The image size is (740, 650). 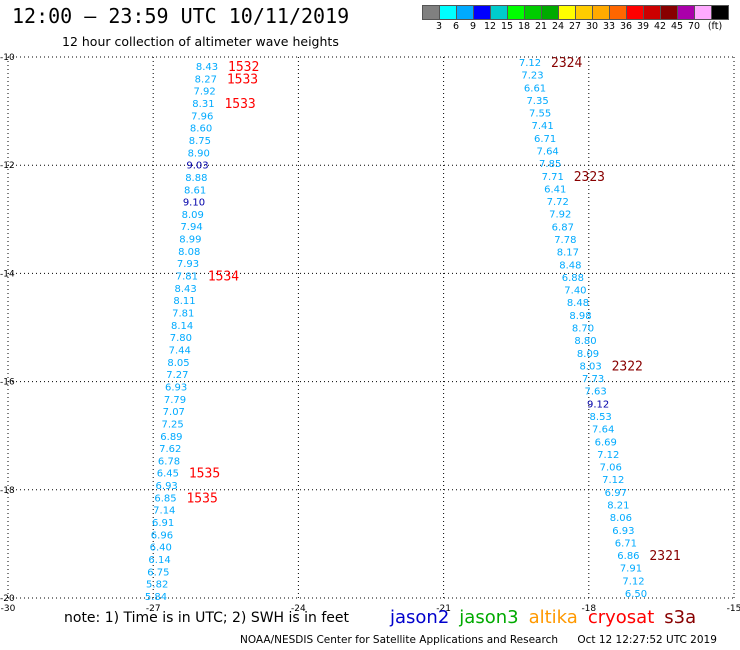 I want to click on wave-height-value: 8.75, so click(x=200, y=141).